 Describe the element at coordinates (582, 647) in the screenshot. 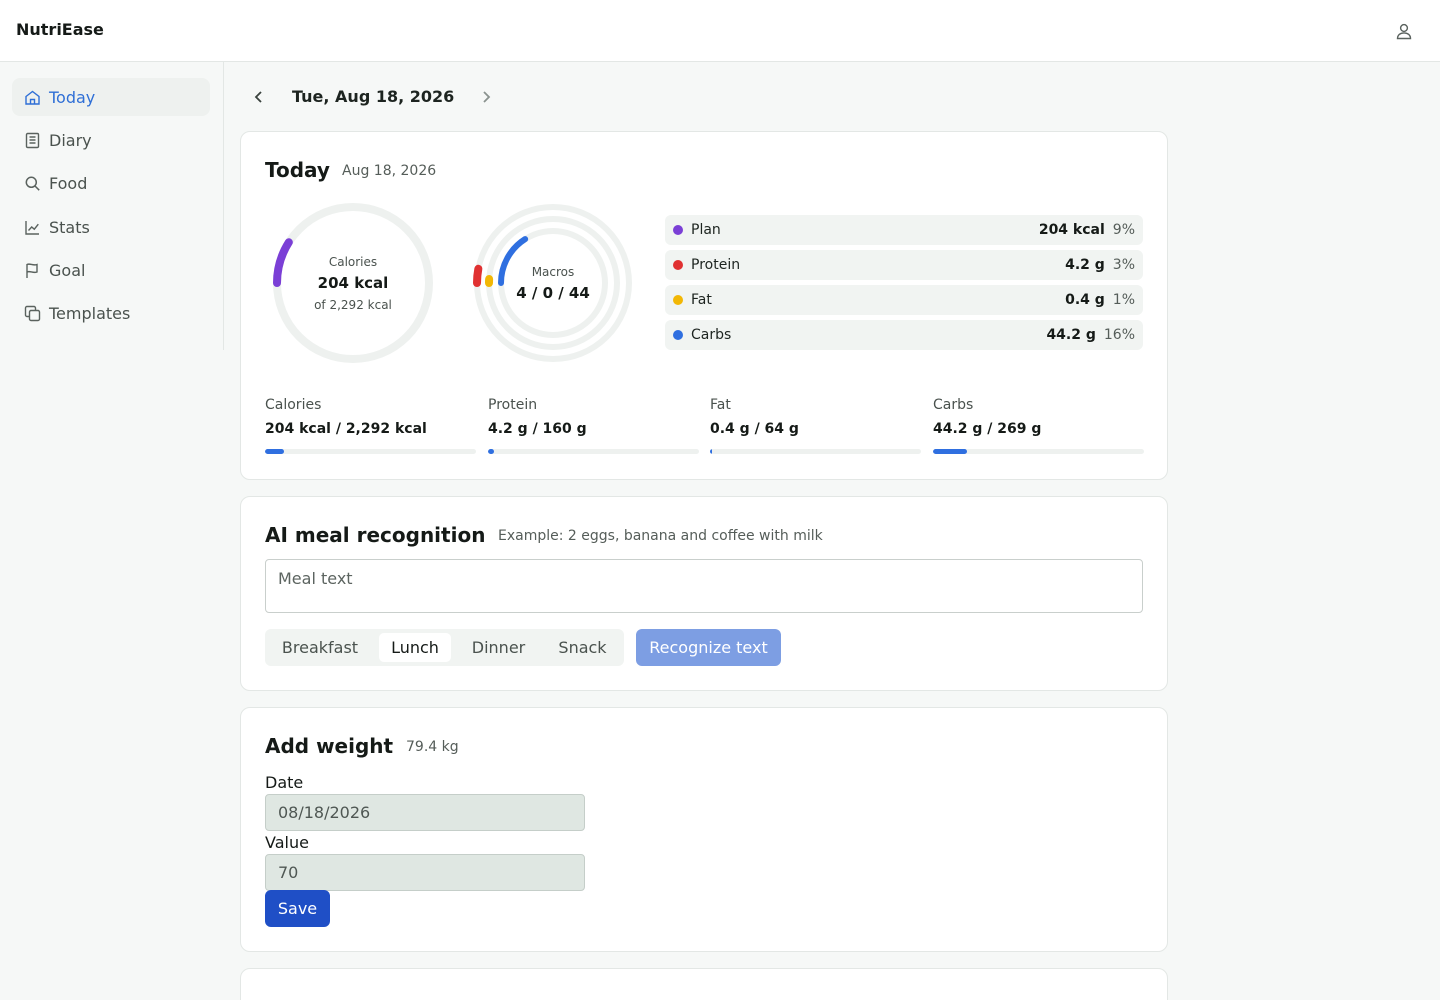

I see `meal-option-snack: Snack` at that location.